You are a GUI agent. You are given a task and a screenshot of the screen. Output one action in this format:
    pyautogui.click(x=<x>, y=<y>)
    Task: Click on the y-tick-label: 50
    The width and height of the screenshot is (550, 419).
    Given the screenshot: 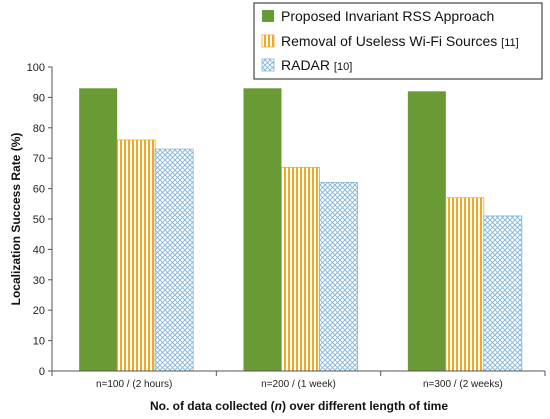 What is the action you would take?
    pyautogui.click(x=39, y=220)
    